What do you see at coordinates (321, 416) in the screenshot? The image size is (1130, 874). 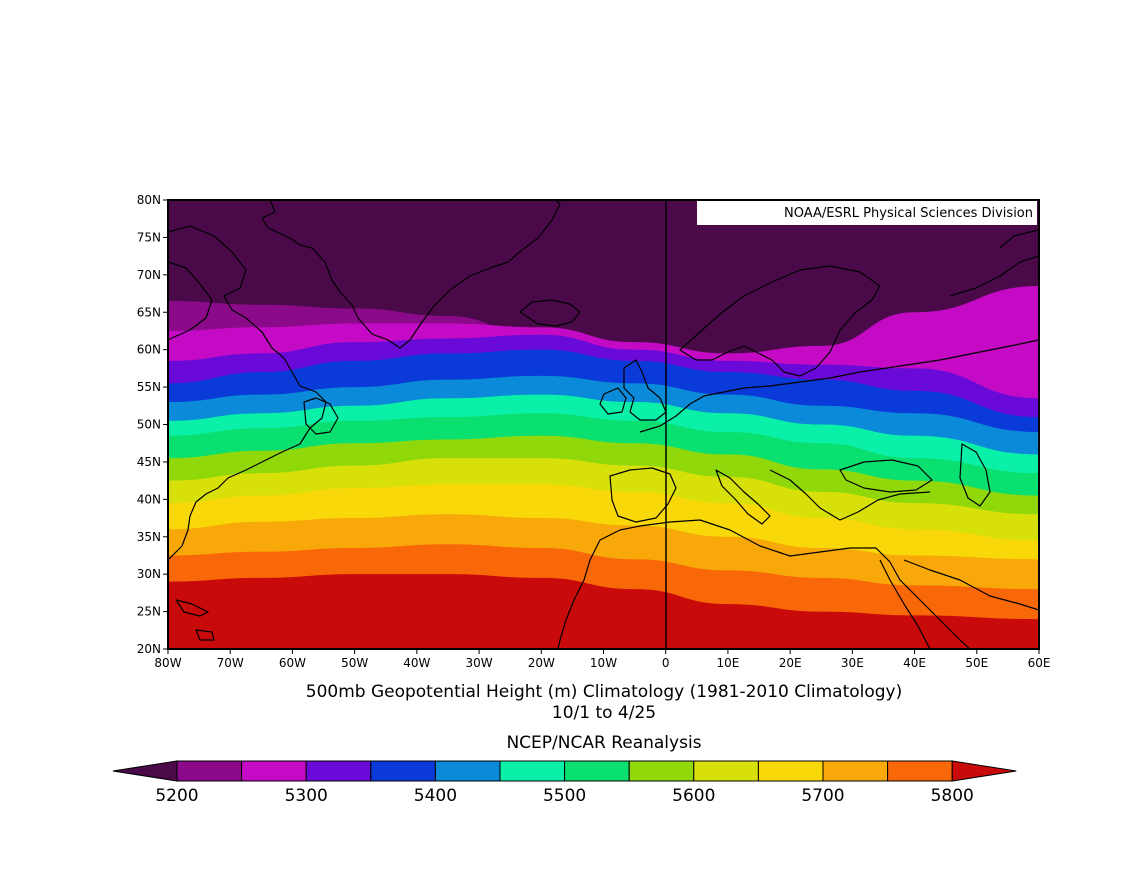 I see `newfoundland-coast` at bounding box center [321, 416].